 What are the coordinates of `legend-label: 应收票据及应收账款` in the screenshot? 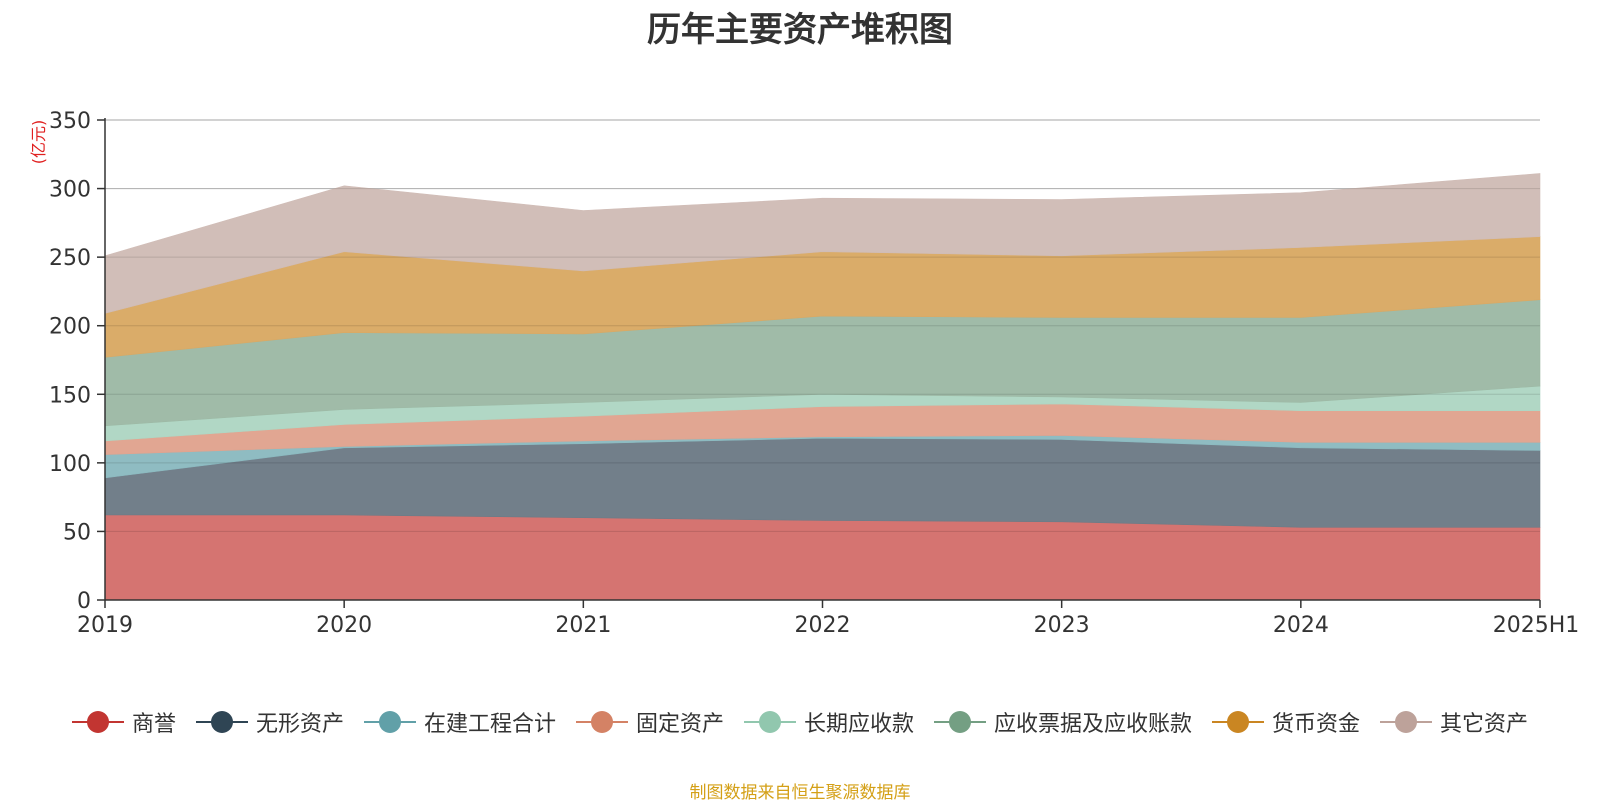 It's located at (1093, 724).